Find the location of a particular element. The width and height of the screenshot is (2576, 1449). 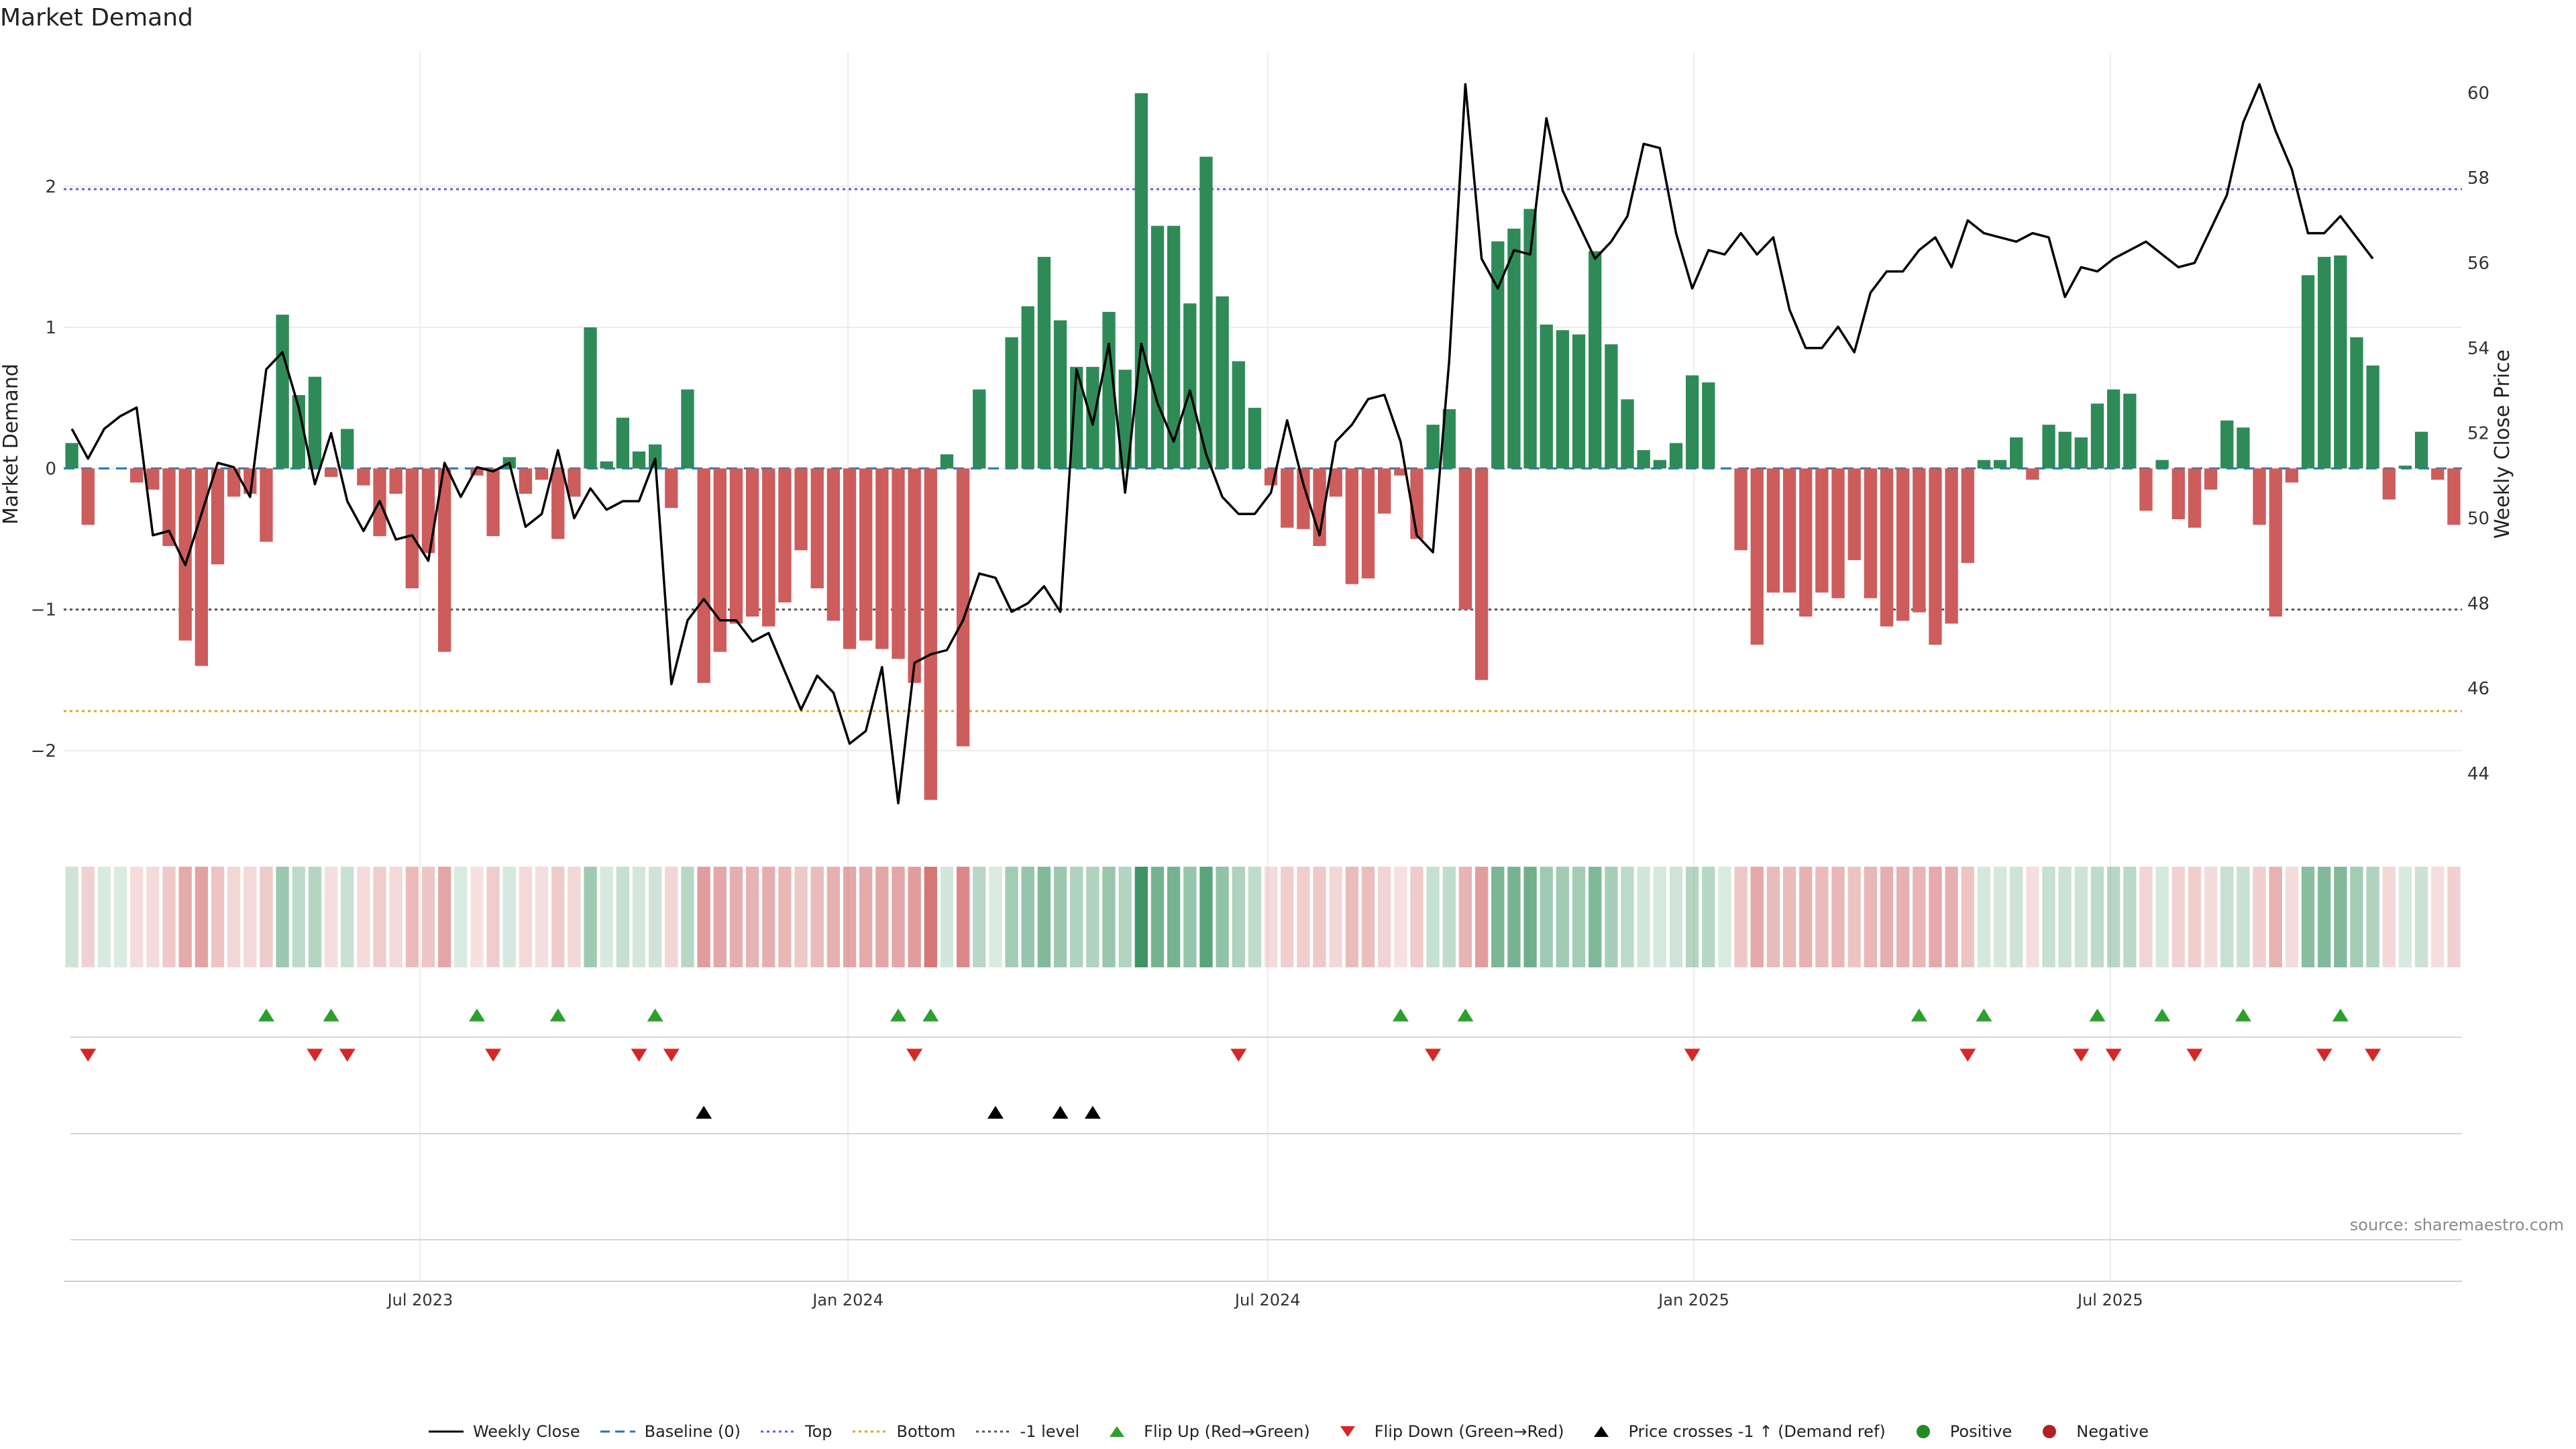

y2-tick-label: 46 is located at coordinates (2478, 689).